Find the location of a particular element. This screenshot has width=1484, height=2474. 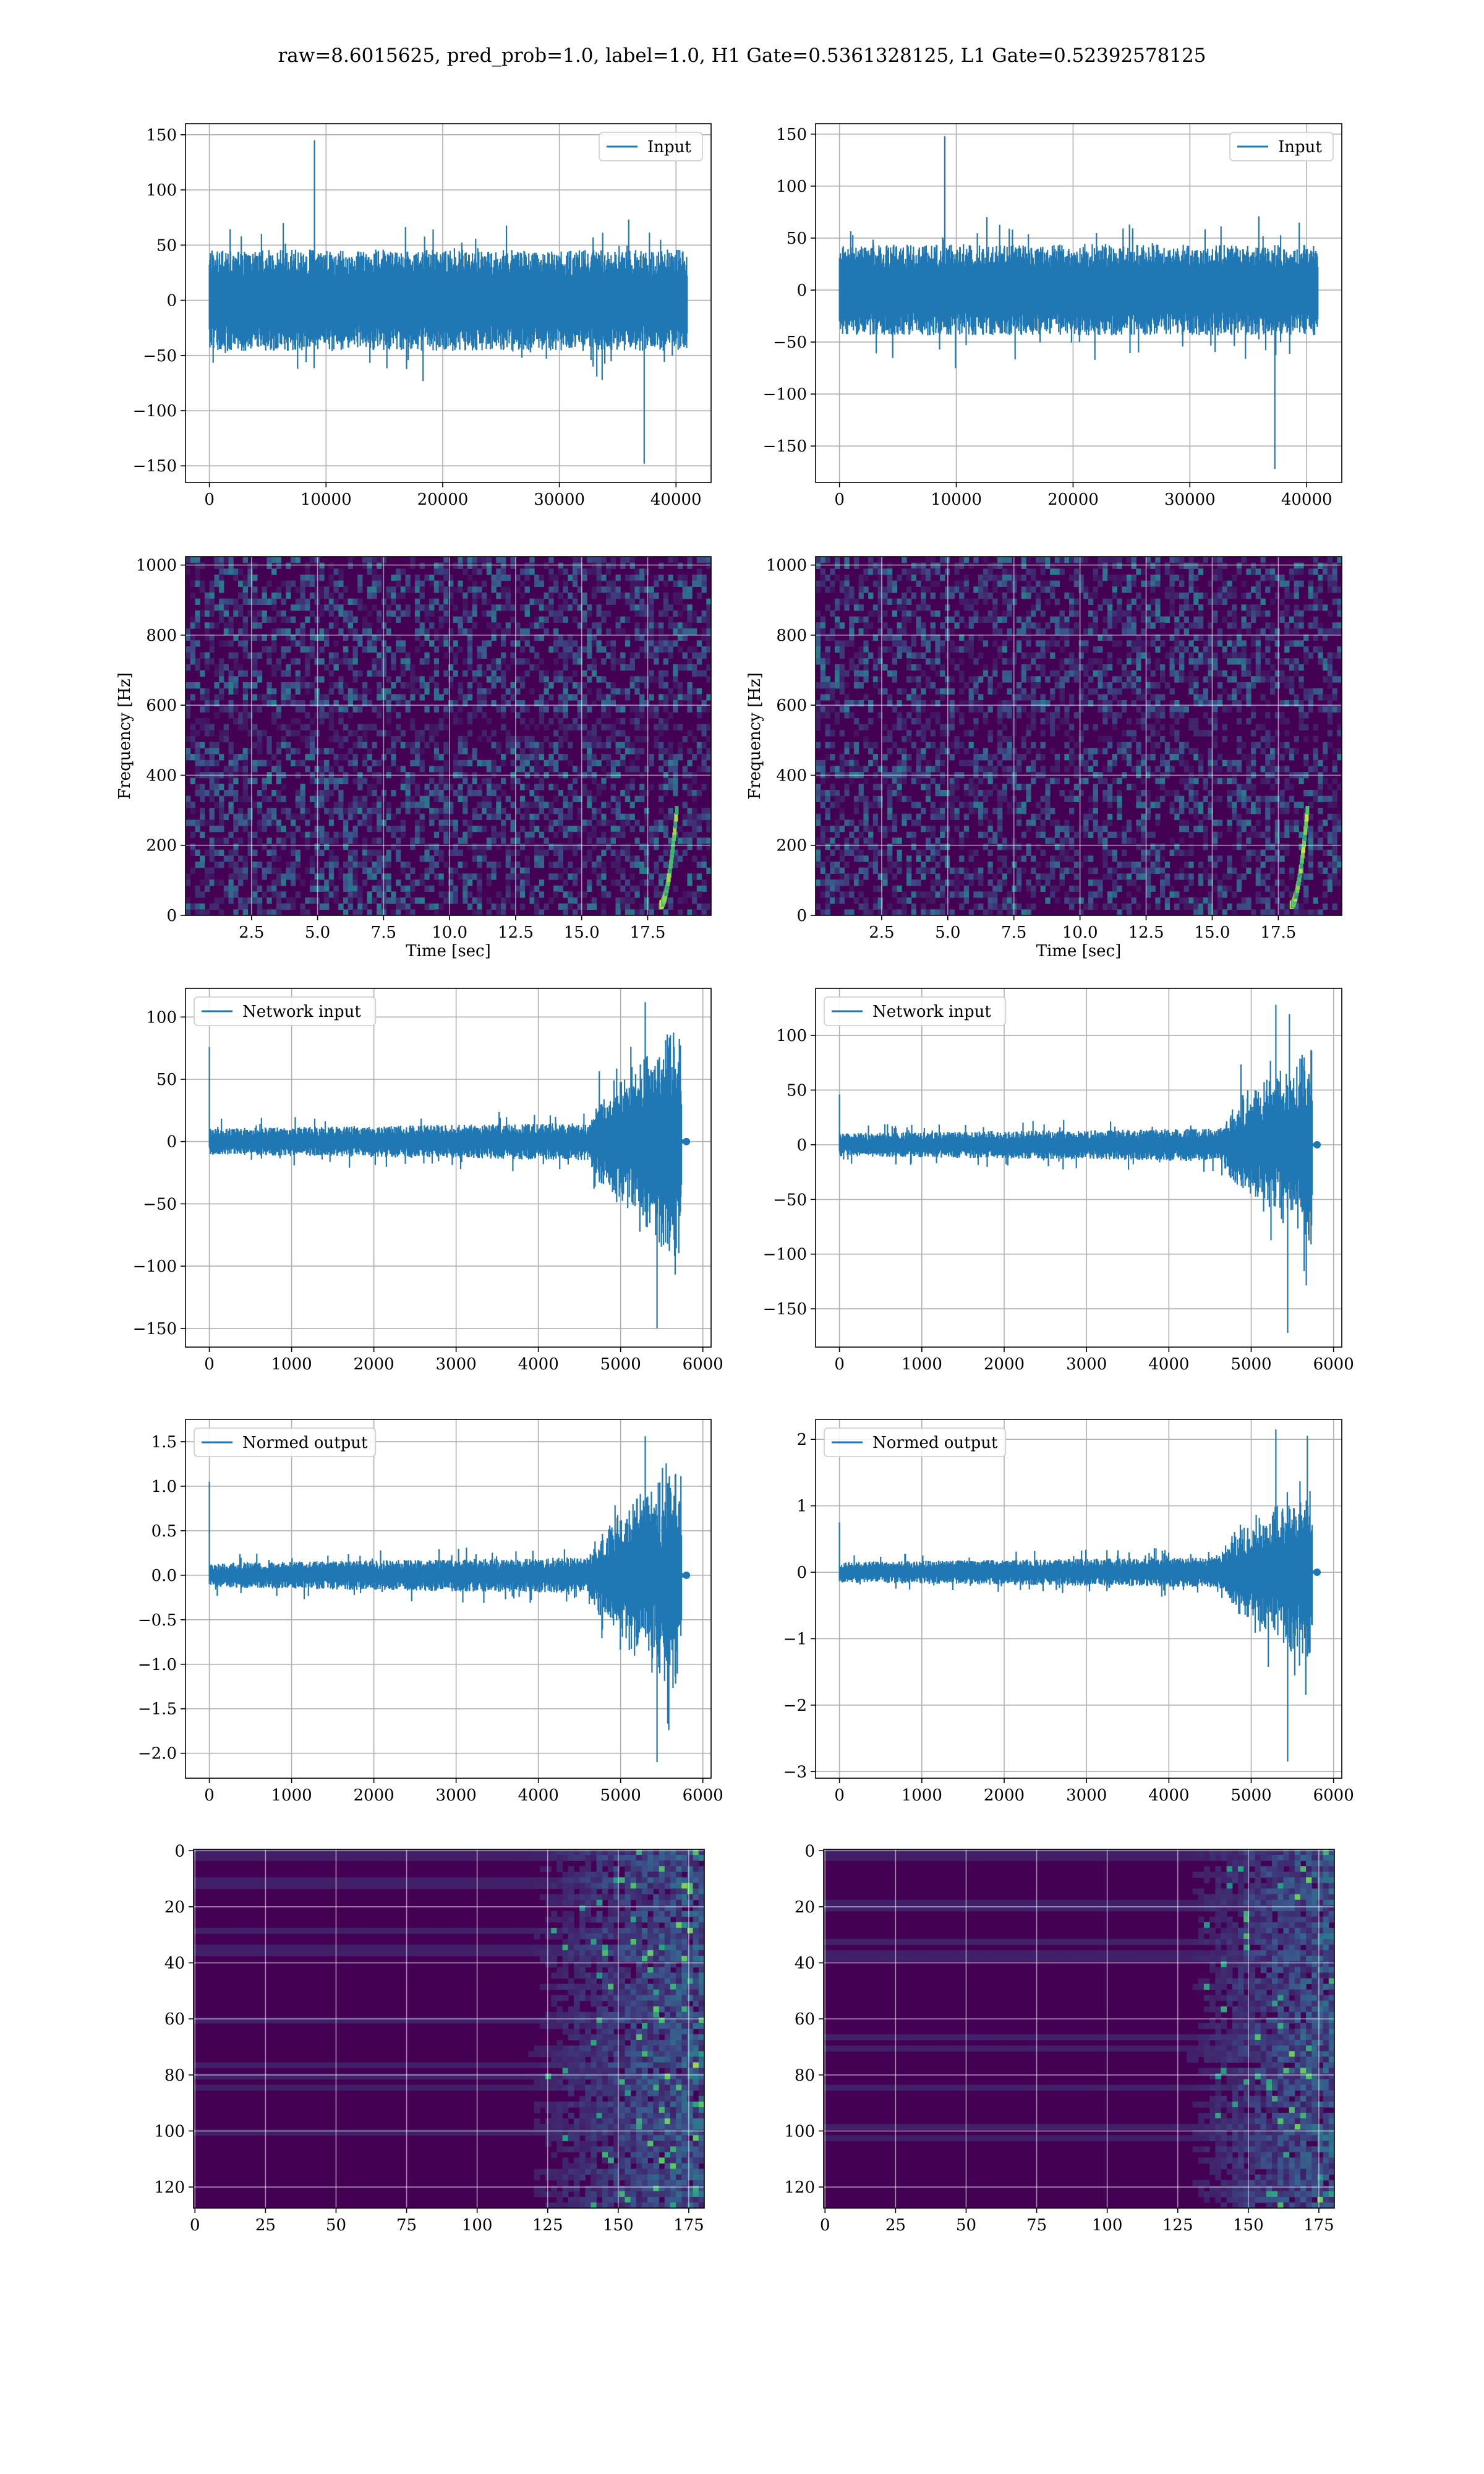

panel-feature-map-h1: 0 25 50 75 100 125 150 175 0 20 40 60 80 100 120 is located at coordinates (429, 2039).